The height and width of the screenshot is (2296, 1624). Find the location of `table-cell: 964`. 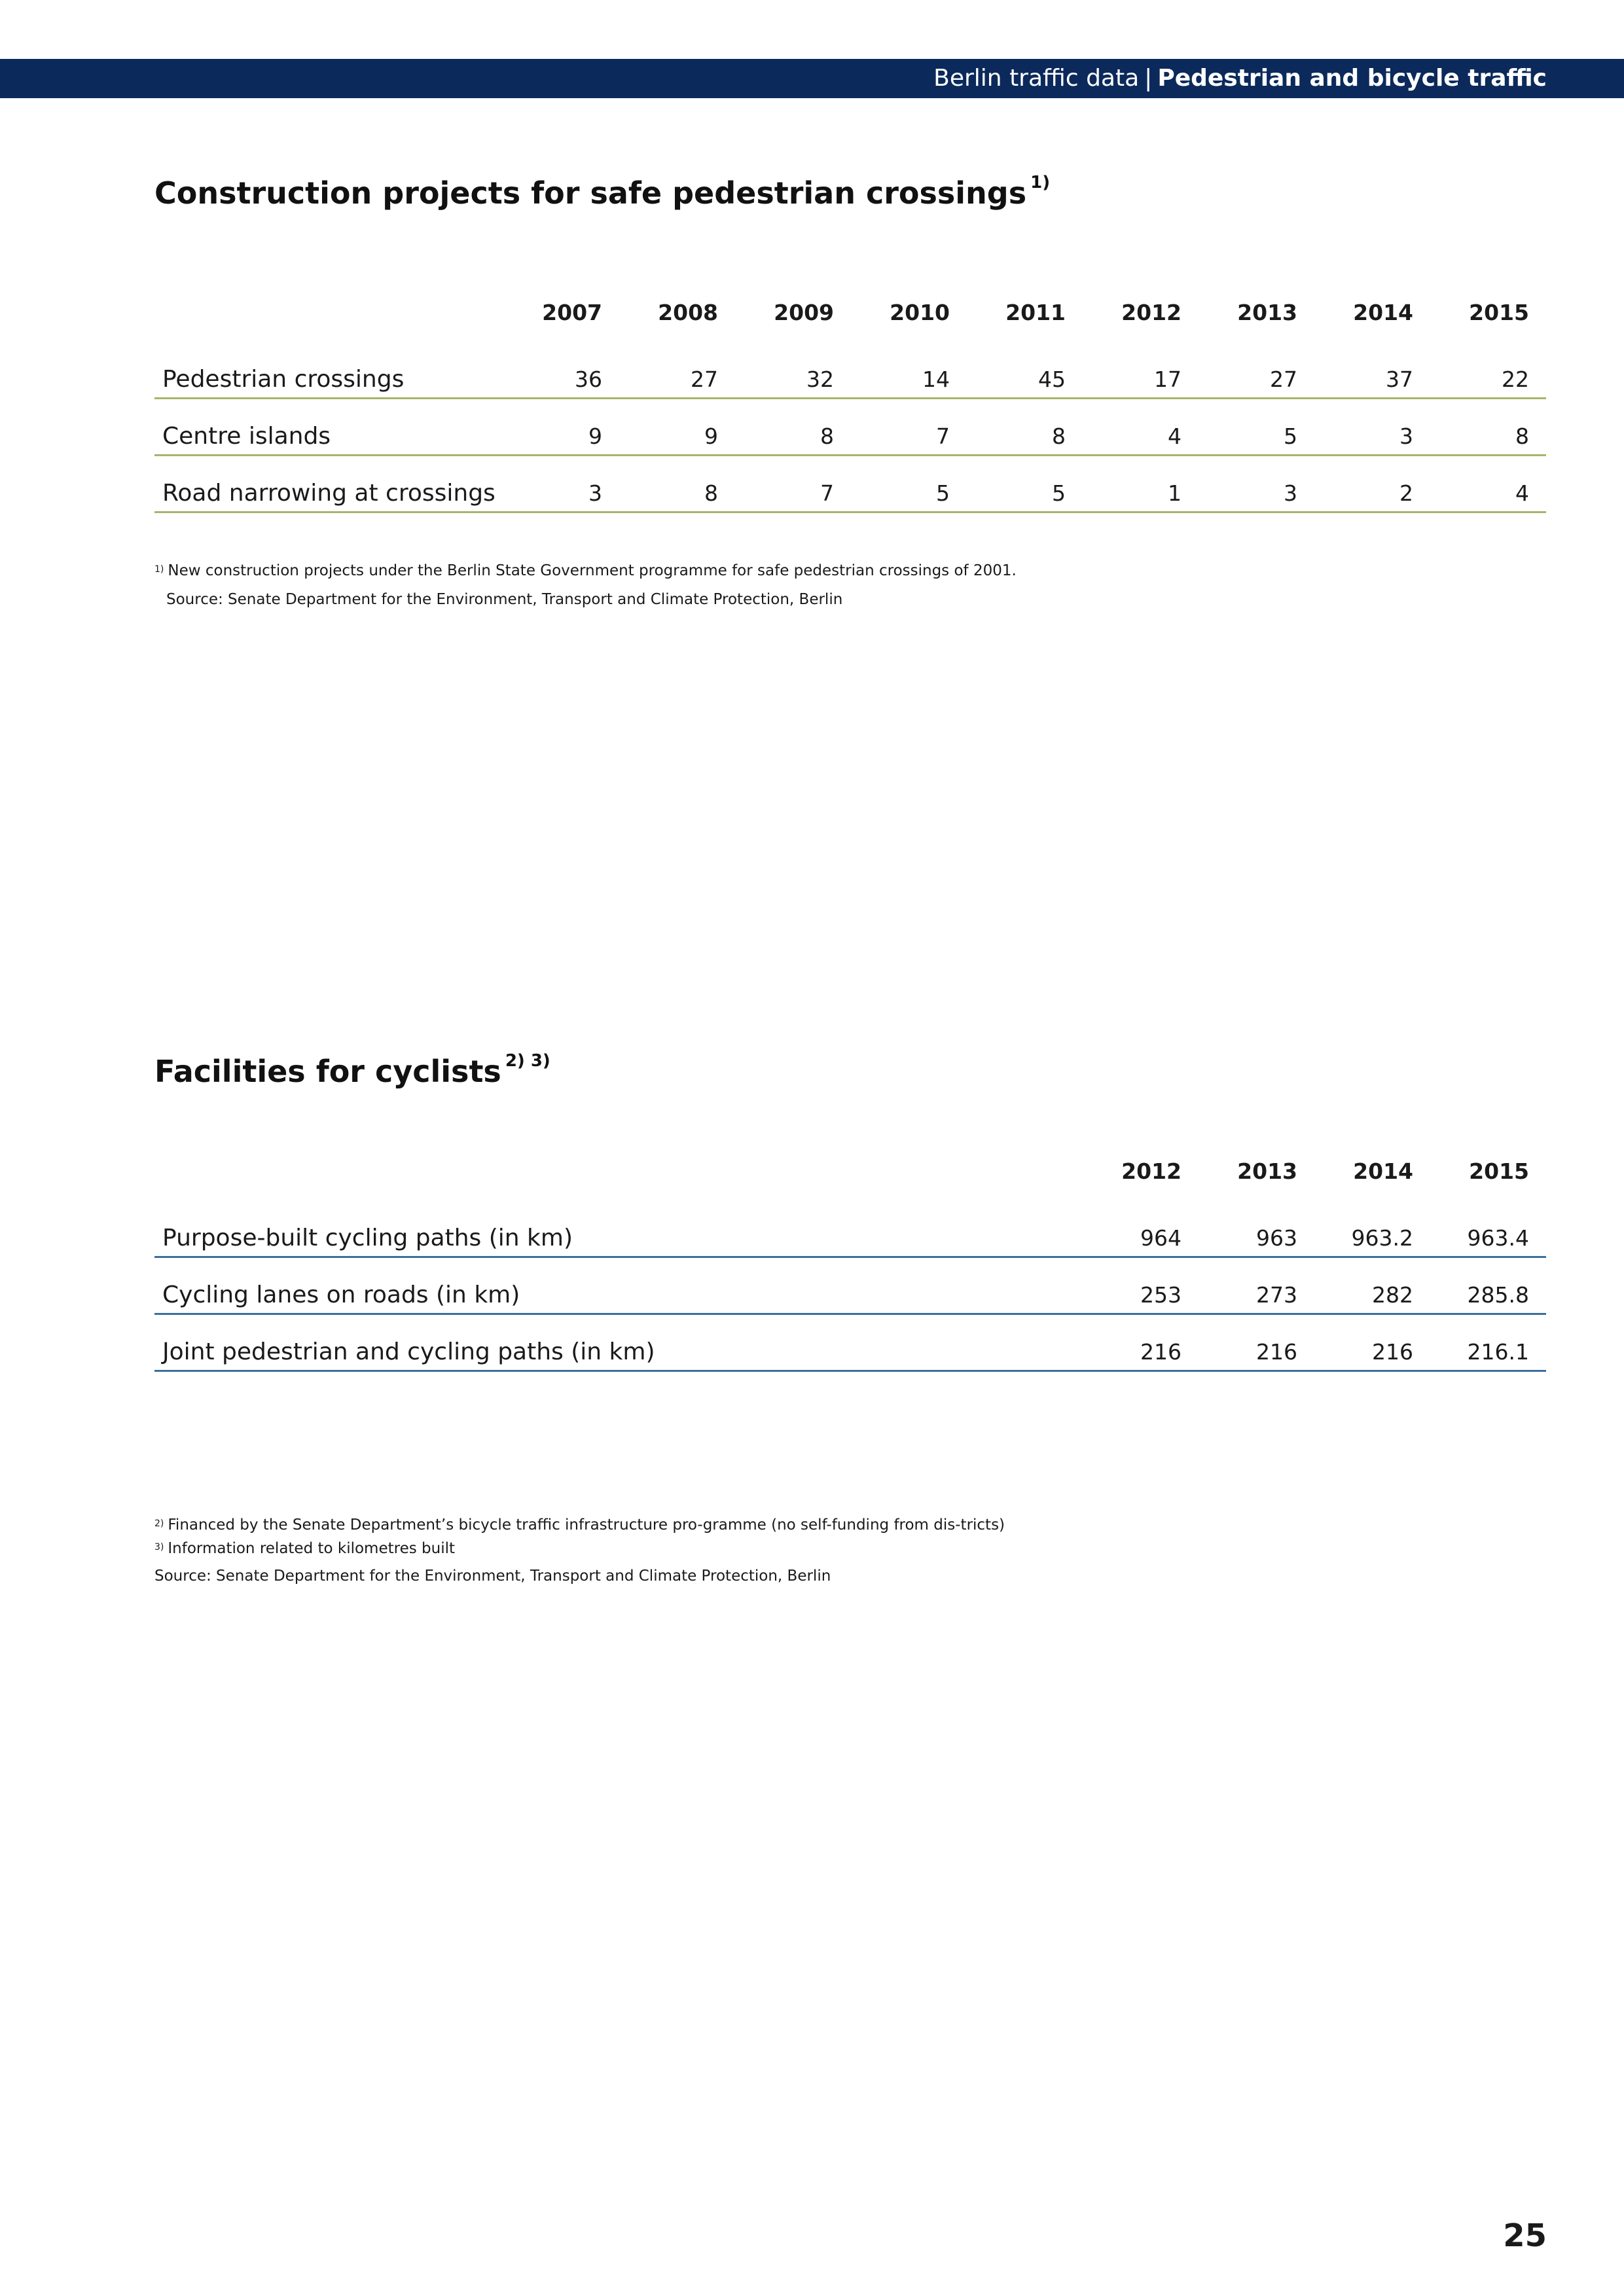

table-cell: 964 is located at coordinates (1161, 1238).